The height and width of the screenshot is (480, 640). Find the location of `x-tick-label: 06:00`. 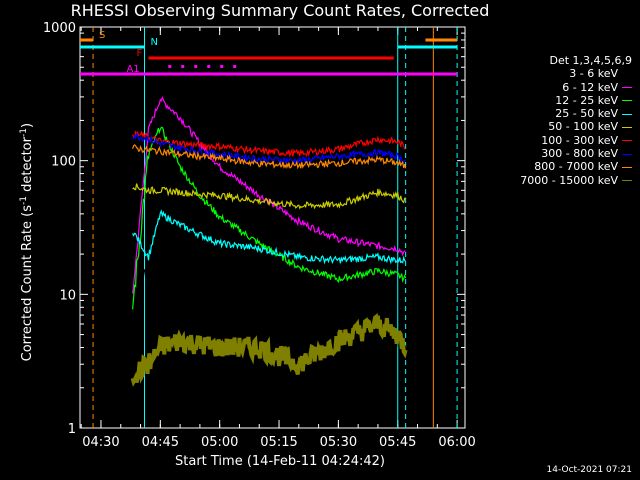

x-tick-label: 06:00 is located at coordinates (456, 442).